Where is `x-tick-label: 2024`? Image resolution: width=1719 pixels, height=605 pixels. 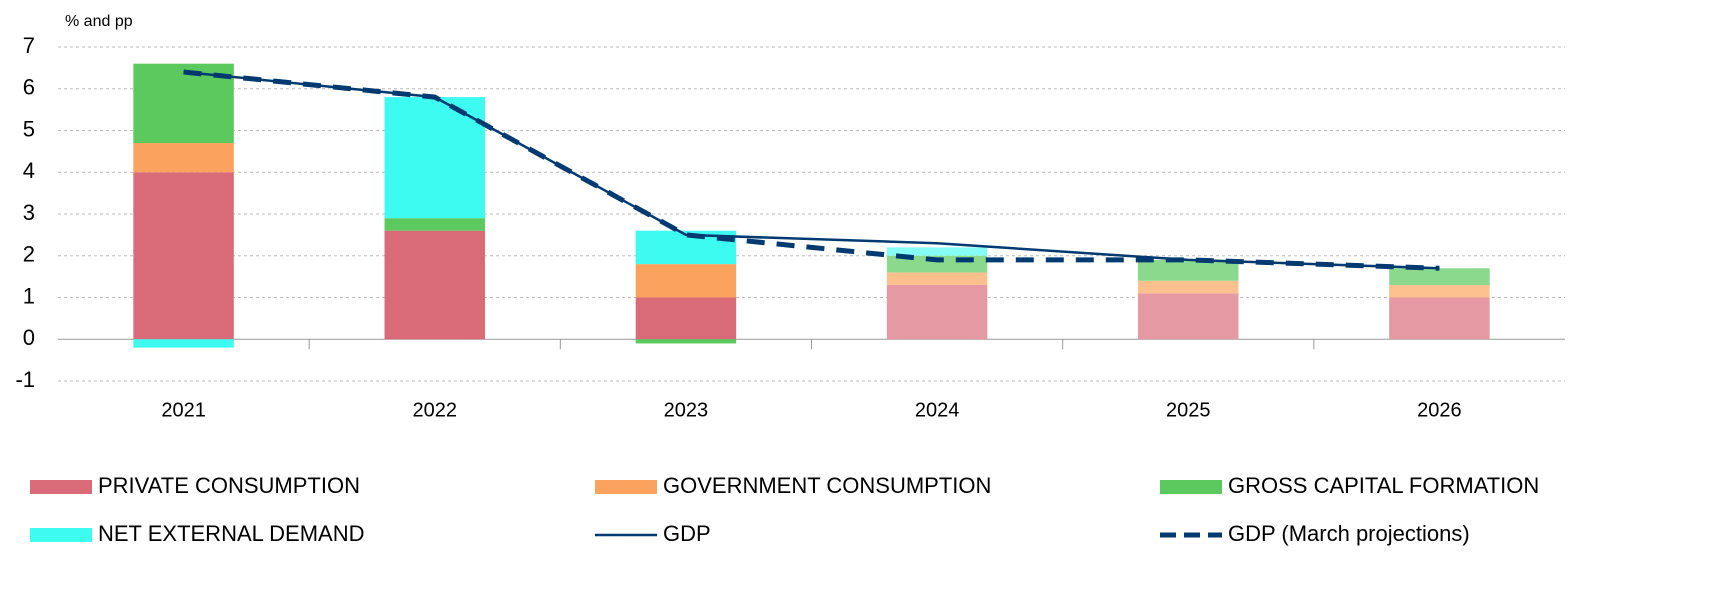 x-tick-label: 2024 is located at coordinates (937, 410).